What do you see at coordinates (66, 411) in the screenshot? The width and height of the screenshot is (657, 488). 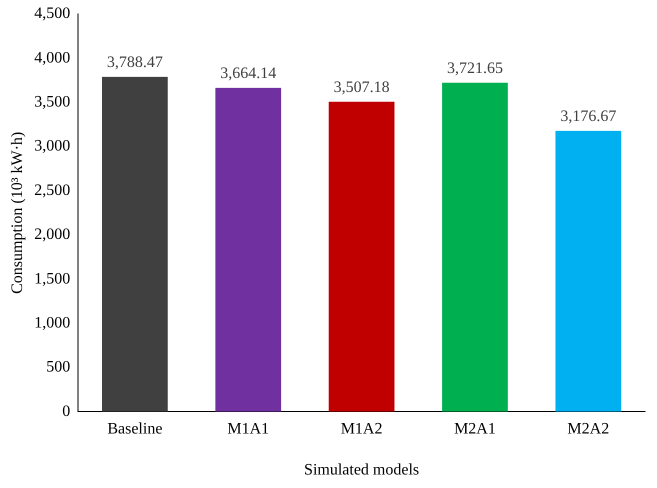 I see `y-tick-label: 0` at bounding box center [66, 411].